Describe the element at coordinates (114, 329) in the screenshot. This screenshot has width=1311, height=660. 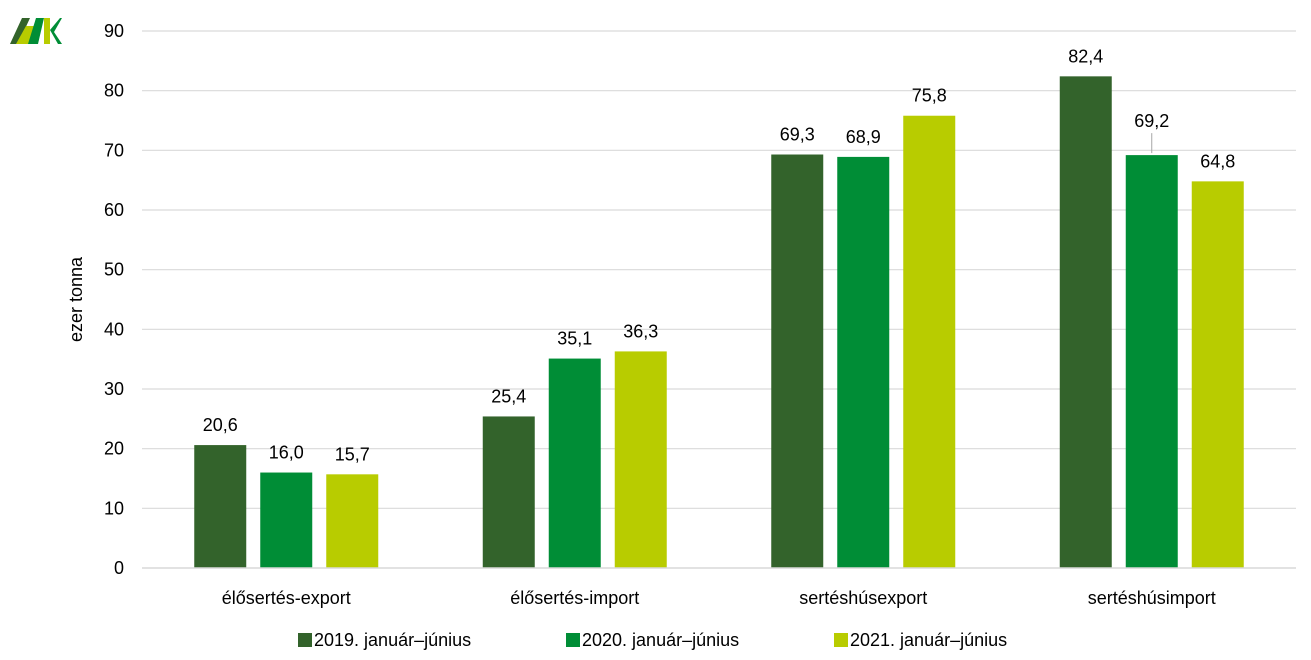
I see `y-tick-label: 40` at that location.